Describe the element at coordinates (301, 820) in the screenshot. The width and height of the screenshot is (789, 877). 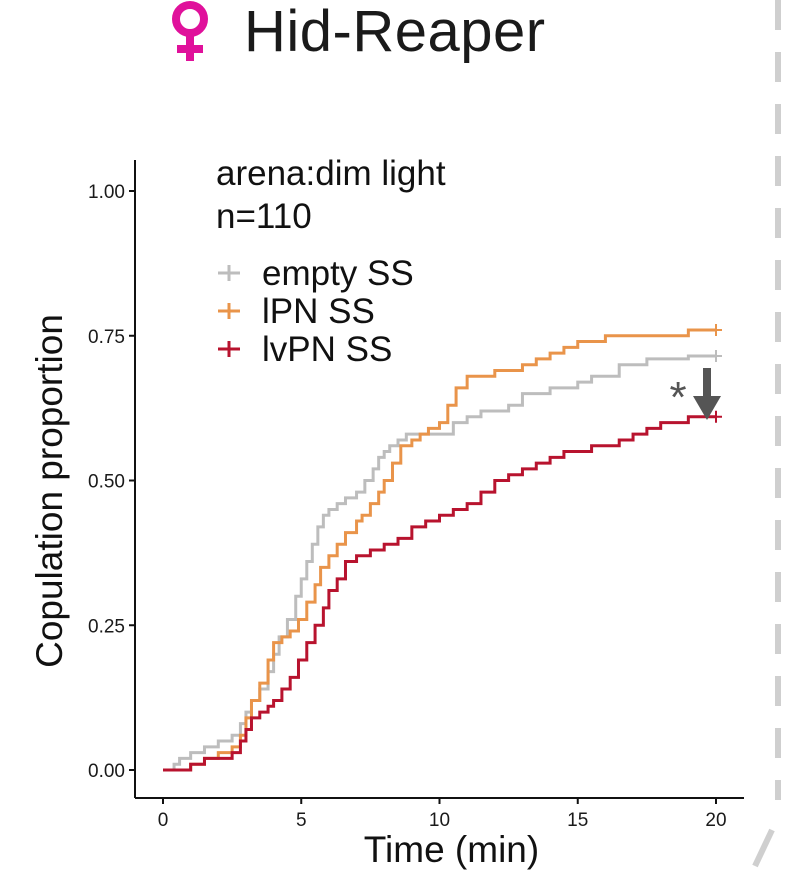
I see `x-tick-label: 5` at that location.